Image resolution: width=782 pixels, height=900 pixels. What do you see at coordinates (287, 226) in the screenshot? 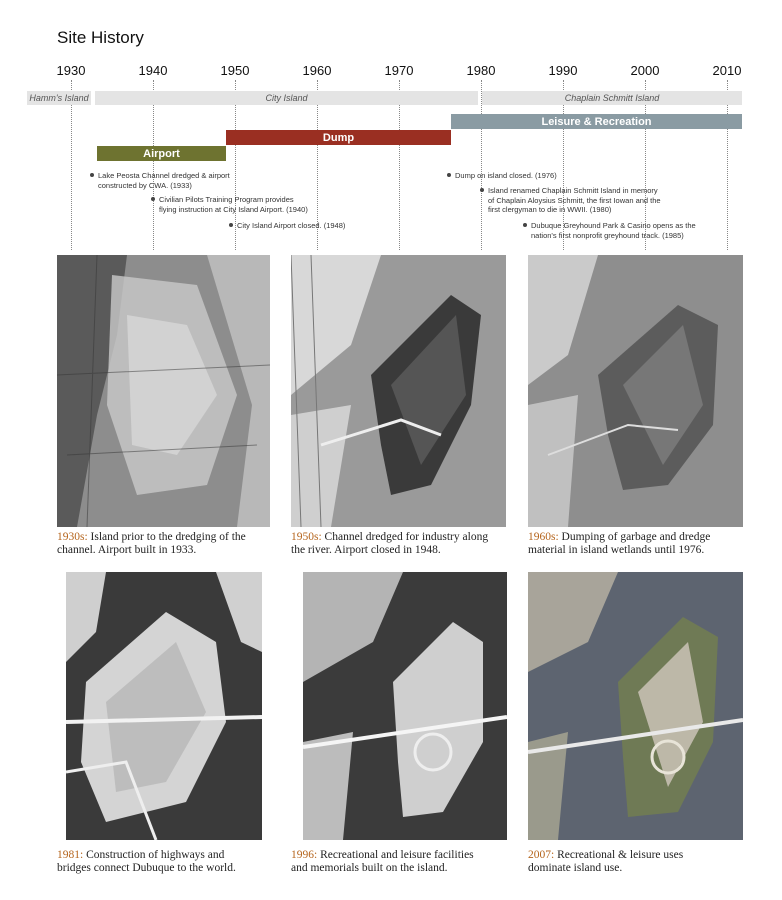
I see `event-1948: City Island Airport closed. (1948)` at bounding box center [287, 226].